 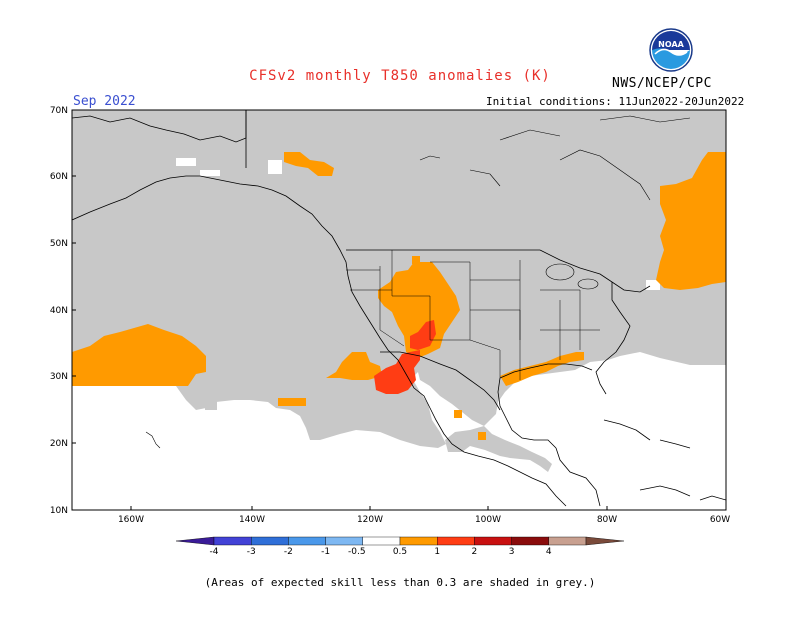 What do you see at coordinates (423, 335) in the screenshot?
I see `anomaly-area-arizona` at bounding box center [423, 335].